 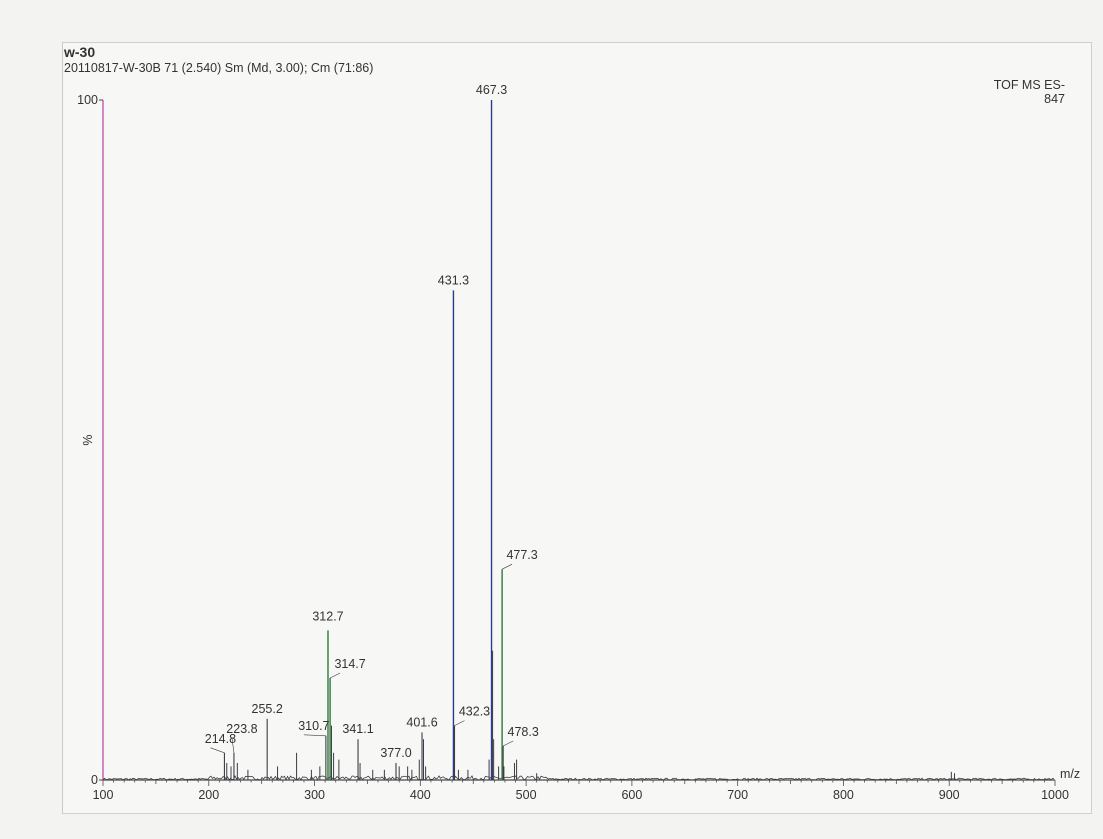 I want to click on y-tick-label-100: 100, so click(x=87, y=100).